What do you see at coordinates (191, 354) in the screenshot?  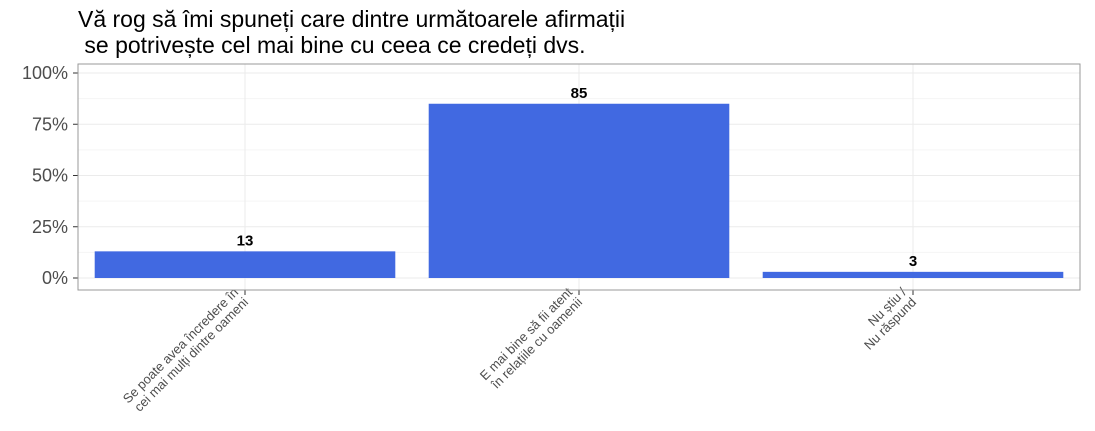 I see `x-tick-label-line: cei mai mulți dintre oameni` at bounding box center [191, 354].